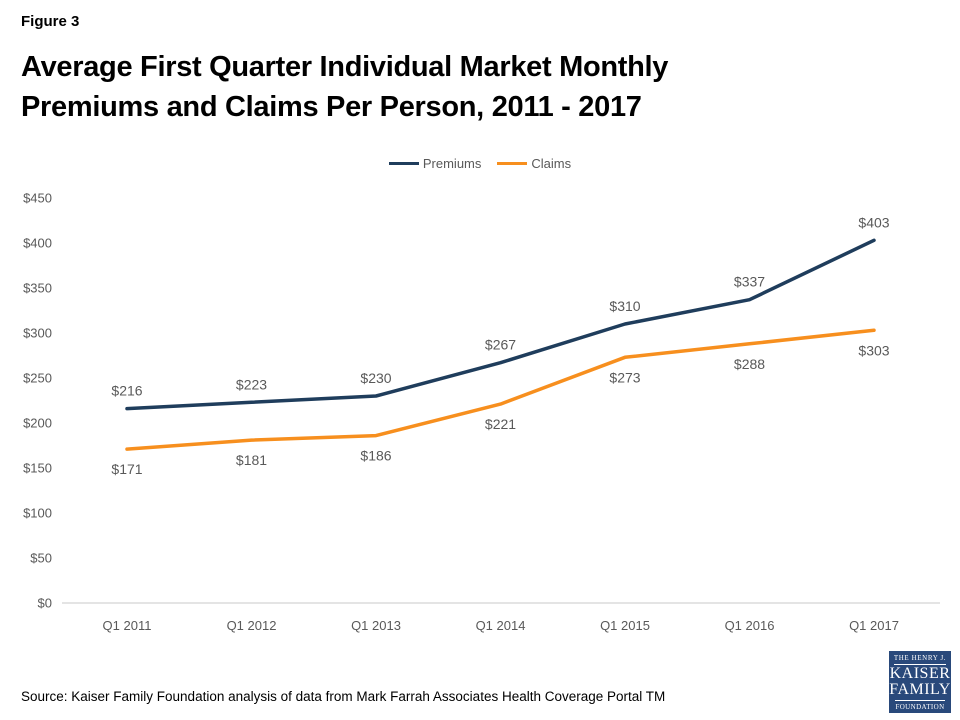 Image resolution: width=960 pixels, height=720 pixels. Describe the element at coordinates (873, 350) in the screenshot. I see `claims-data-label: $303` at that location.